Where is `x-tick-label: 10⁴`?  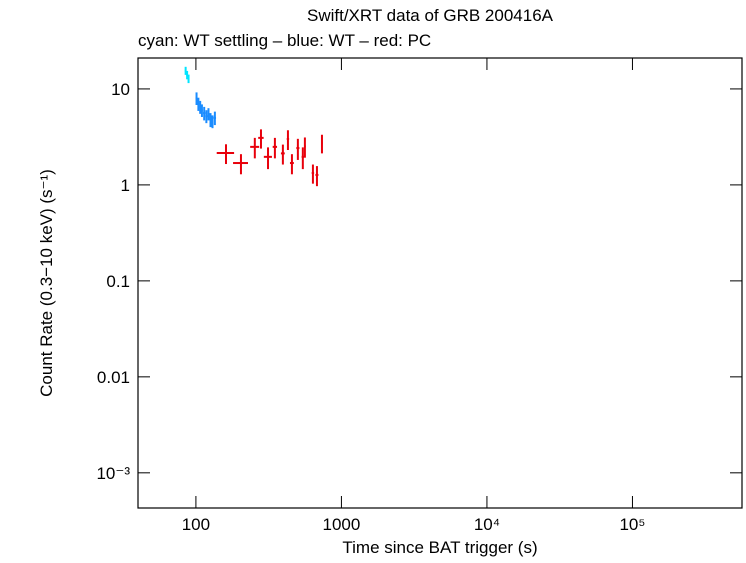 x-tick-label: 10⁴ is located at coordinates (487, 524).